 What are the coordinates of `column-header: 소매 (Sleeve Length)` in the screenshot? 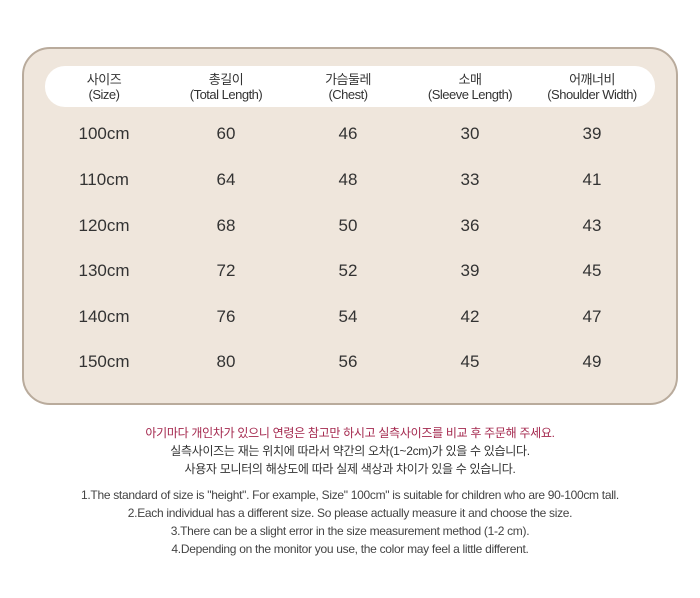 It's located at (470, 87).